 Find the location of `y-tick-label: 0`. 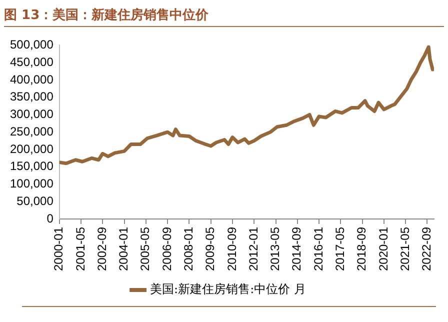

y-tick-label: 0 is located at coordinates (50, 218).